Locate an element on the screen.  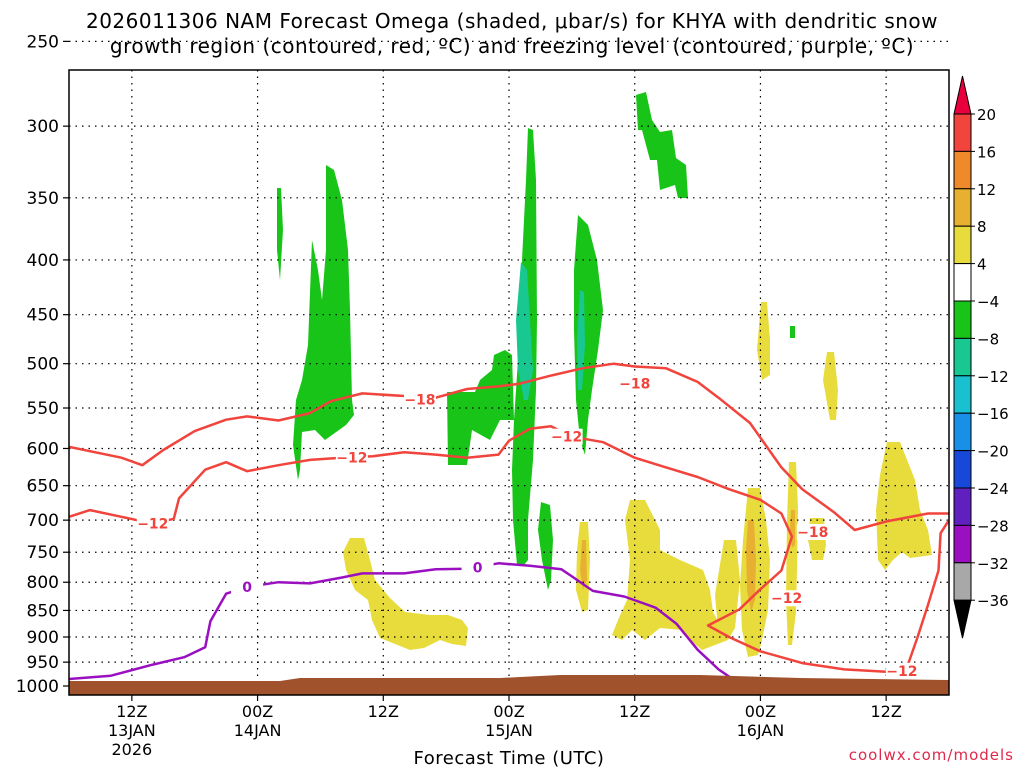
colorbar-label: −32 is located at coordinates (993, 564).